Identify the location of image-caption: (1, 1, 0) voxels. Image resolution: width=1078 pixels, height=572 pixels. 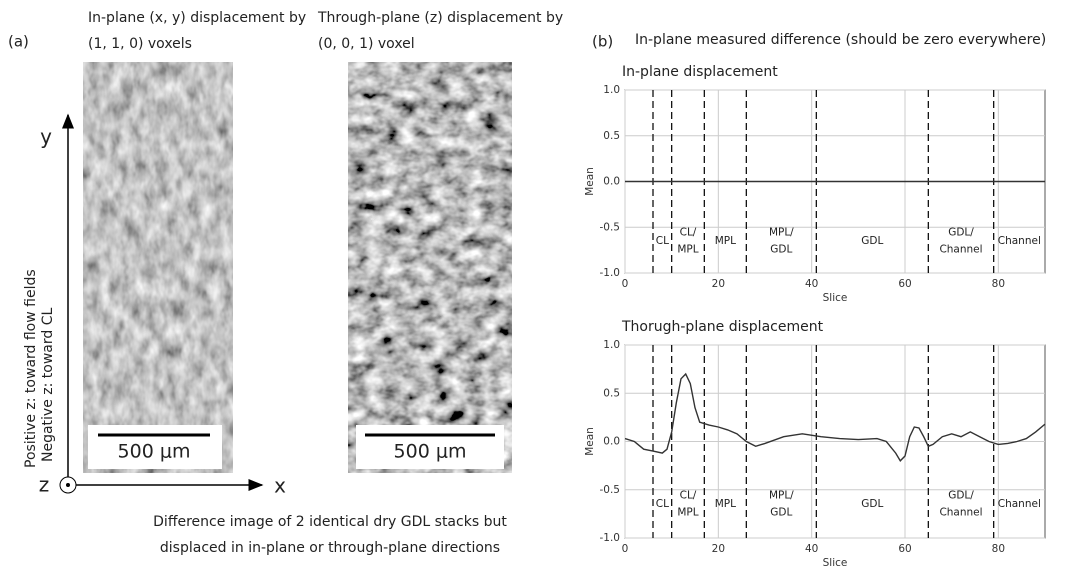
(140, 44).